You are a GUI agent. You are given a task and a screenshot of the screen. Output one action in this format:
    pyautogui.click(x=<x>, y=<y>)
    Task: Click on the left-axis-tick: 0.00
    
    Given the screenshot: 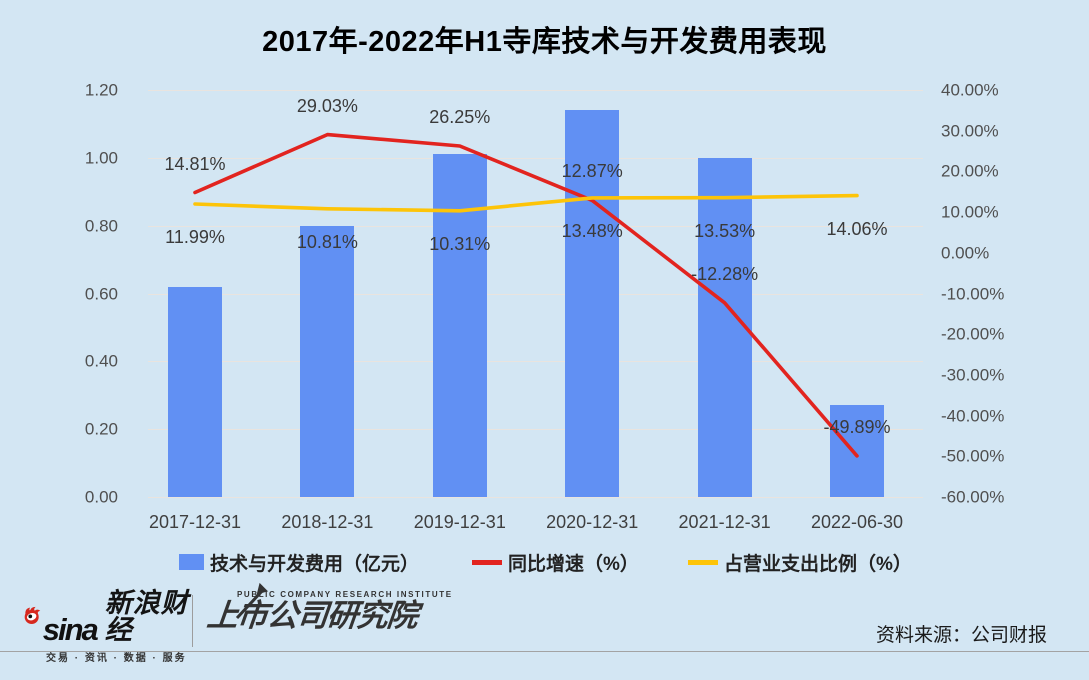 What is the action you would take?
    pyautogui.click(x=101, y=497)
    